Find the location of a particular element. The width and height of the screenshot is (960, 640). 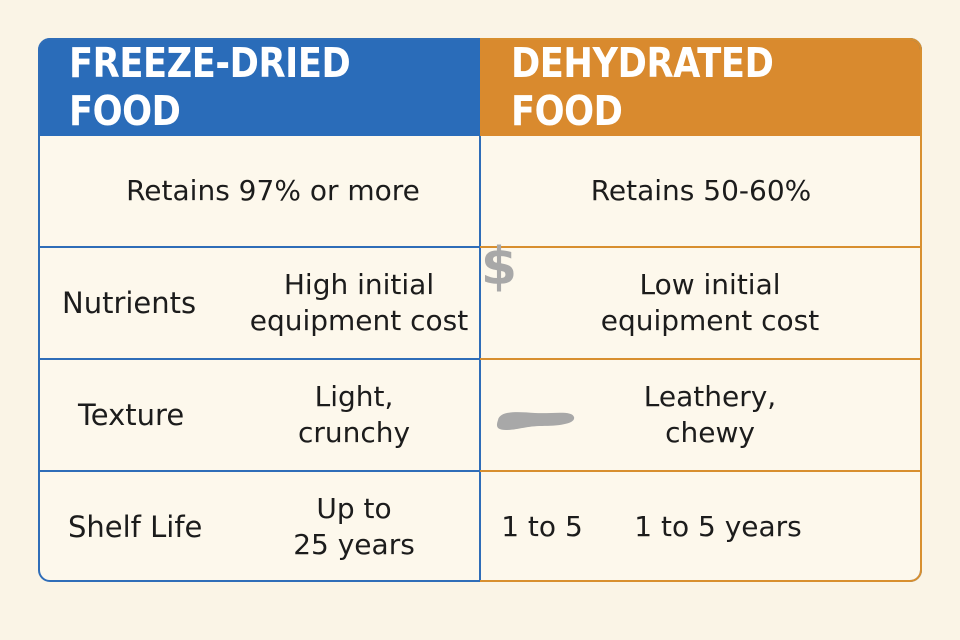

cell-line: Retains 50-60% is located at coordinates (701, 190).